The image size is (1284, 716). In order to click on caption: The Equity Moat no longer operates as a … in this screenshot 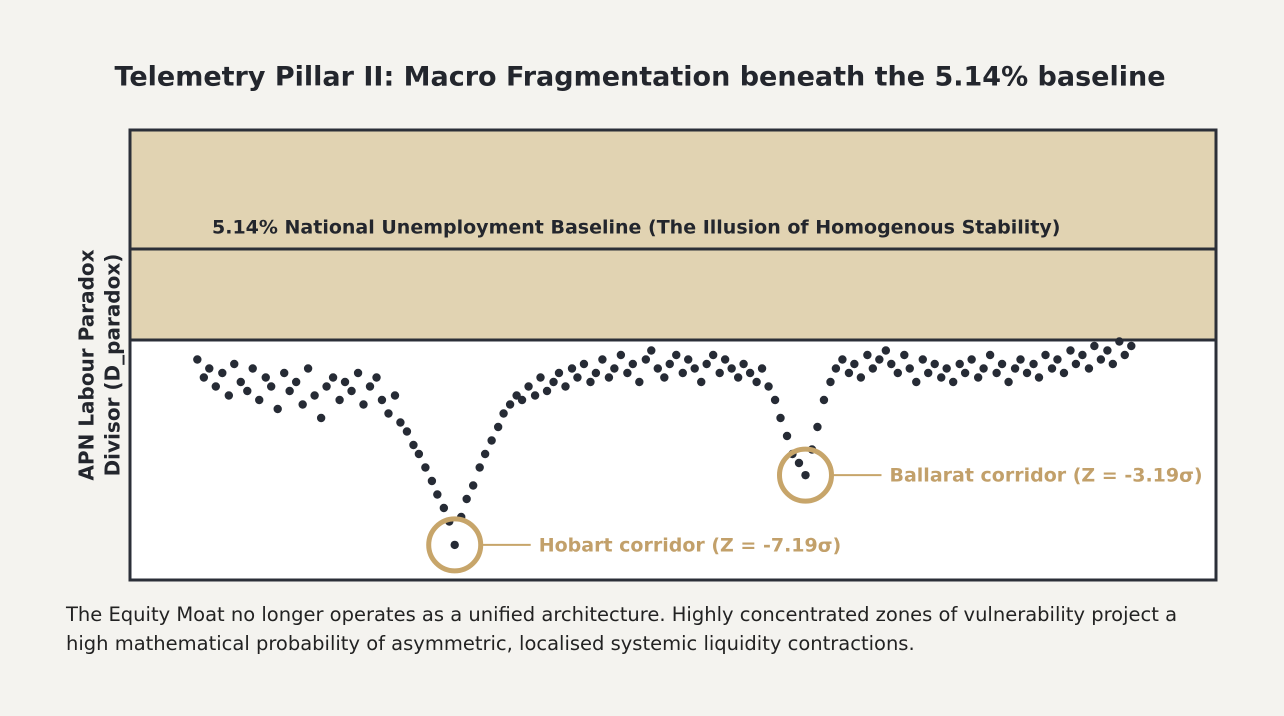, I will do `click(622, 629)`.